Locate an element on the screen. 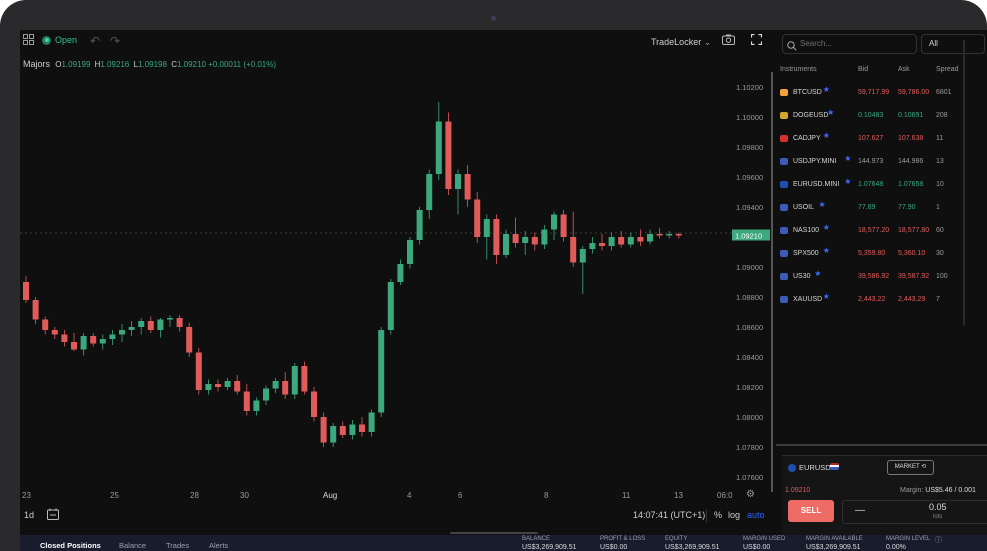 The height and width of the screenshot is (551, 987). camera-dot is located at coordinates (493, 18).